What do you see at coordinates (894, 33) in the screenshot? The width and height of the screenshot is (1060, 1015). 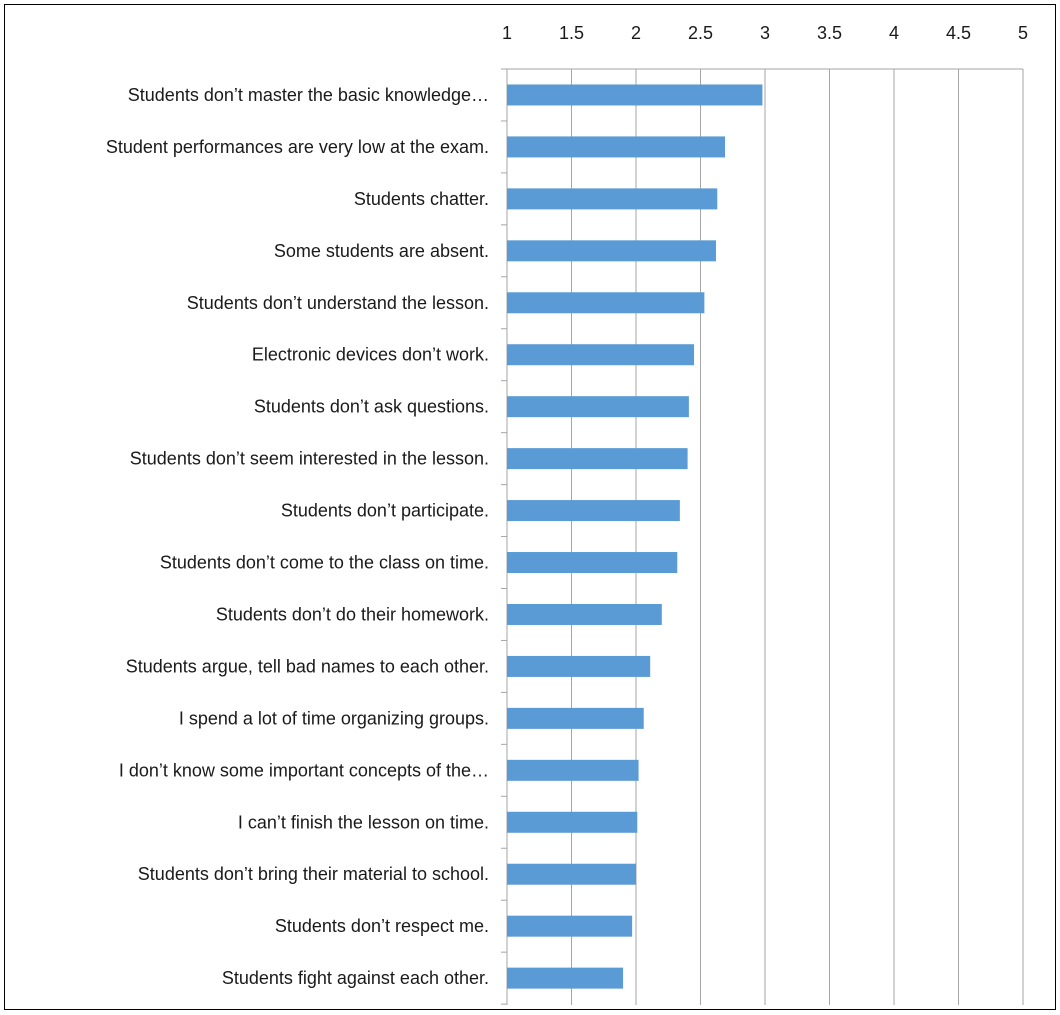 I see `x-tick-label: 4` at bounding box center [894, 33].